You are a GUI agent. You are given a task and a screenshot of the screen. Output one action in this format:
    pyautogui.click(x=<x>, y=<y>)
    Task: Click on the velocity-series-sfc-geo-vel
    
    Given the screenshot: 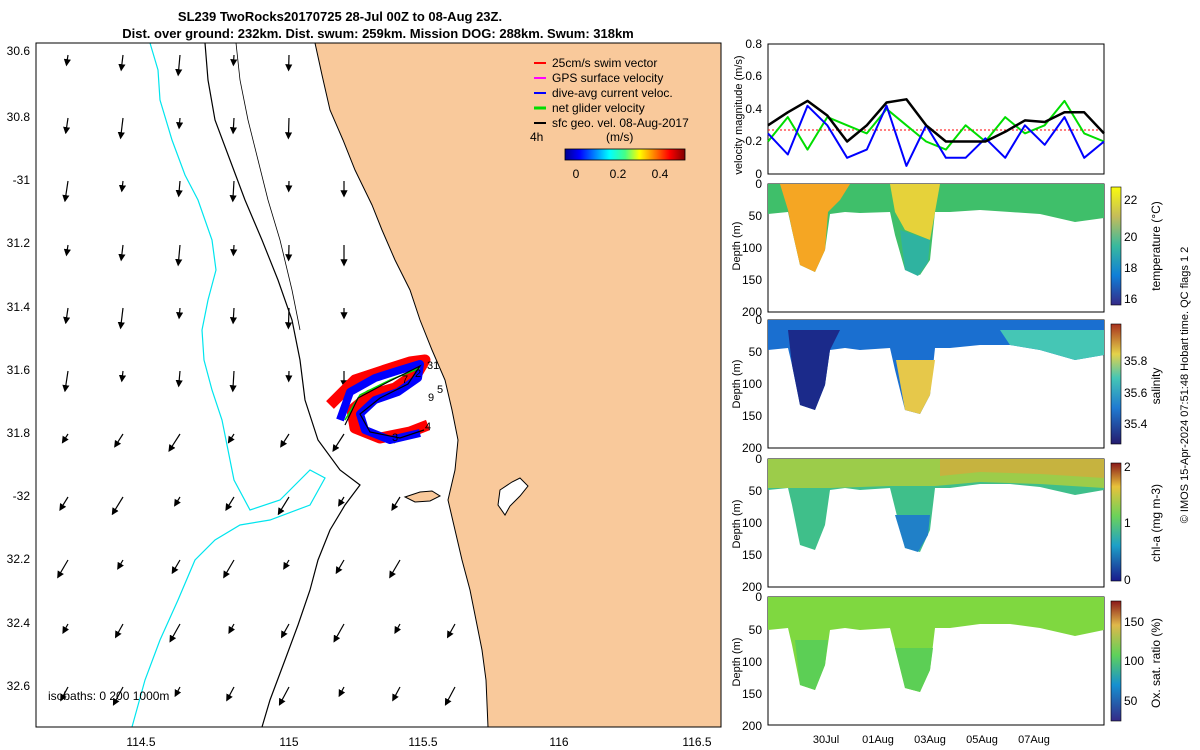 What is the action you would take?
    pyautogui.click(x=936, y=120)
    